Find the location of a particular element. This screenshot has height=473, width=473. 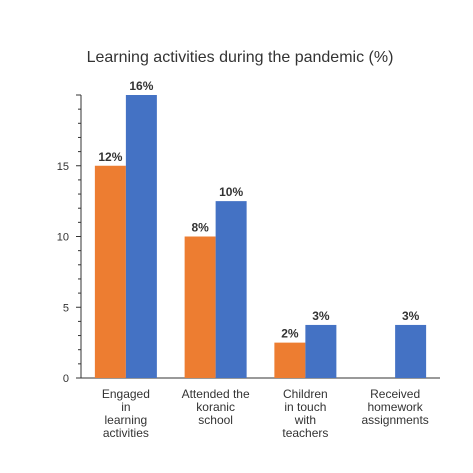

data-label: 16% is located at coordinates (141, 86).